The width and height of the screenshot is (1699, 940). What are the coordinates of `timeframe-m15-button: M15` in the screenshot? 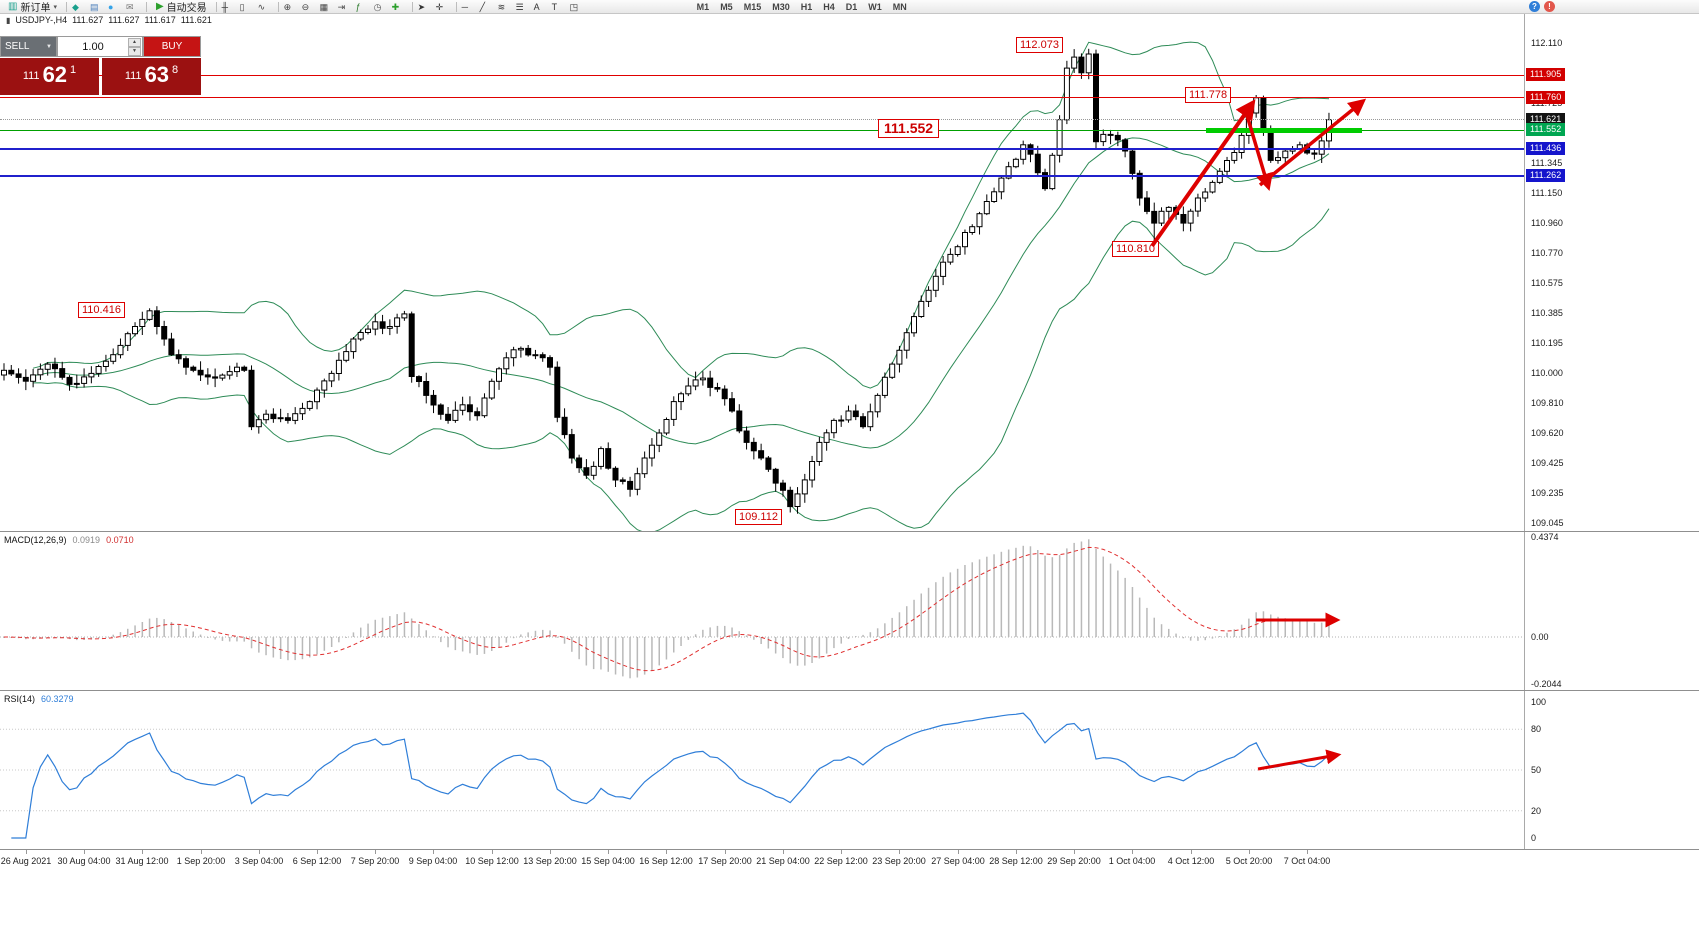 It's located at (753, 6).